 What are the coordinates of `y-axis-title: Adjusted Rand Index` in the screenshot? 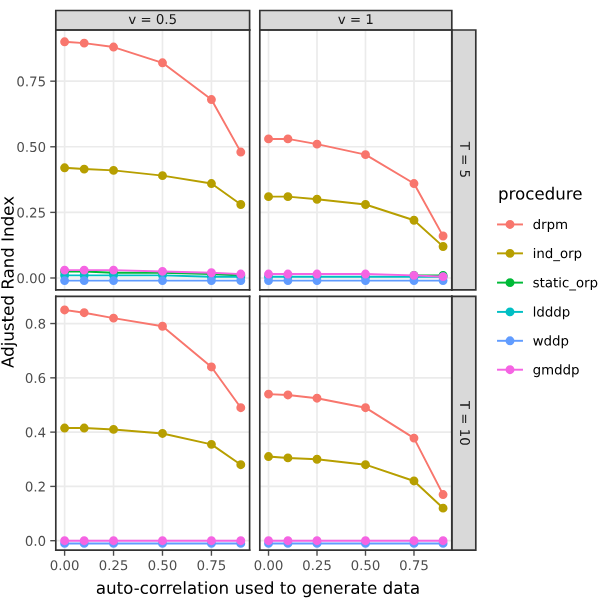 It's located at (9, 282).